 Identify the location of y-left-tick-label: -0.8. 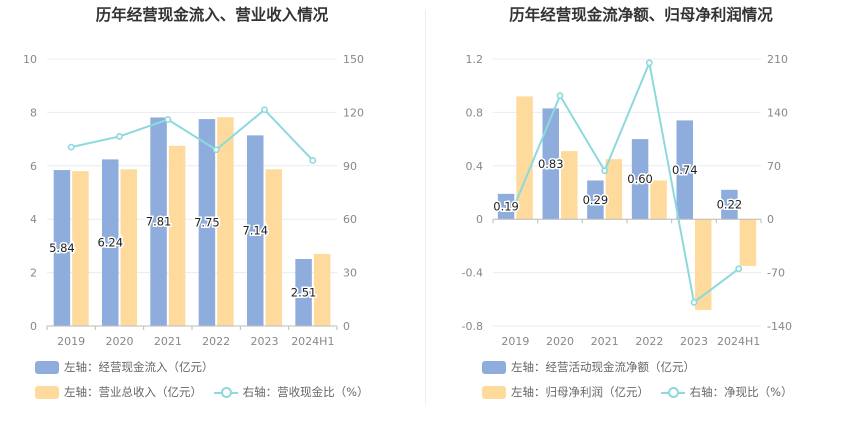
(472, 326).